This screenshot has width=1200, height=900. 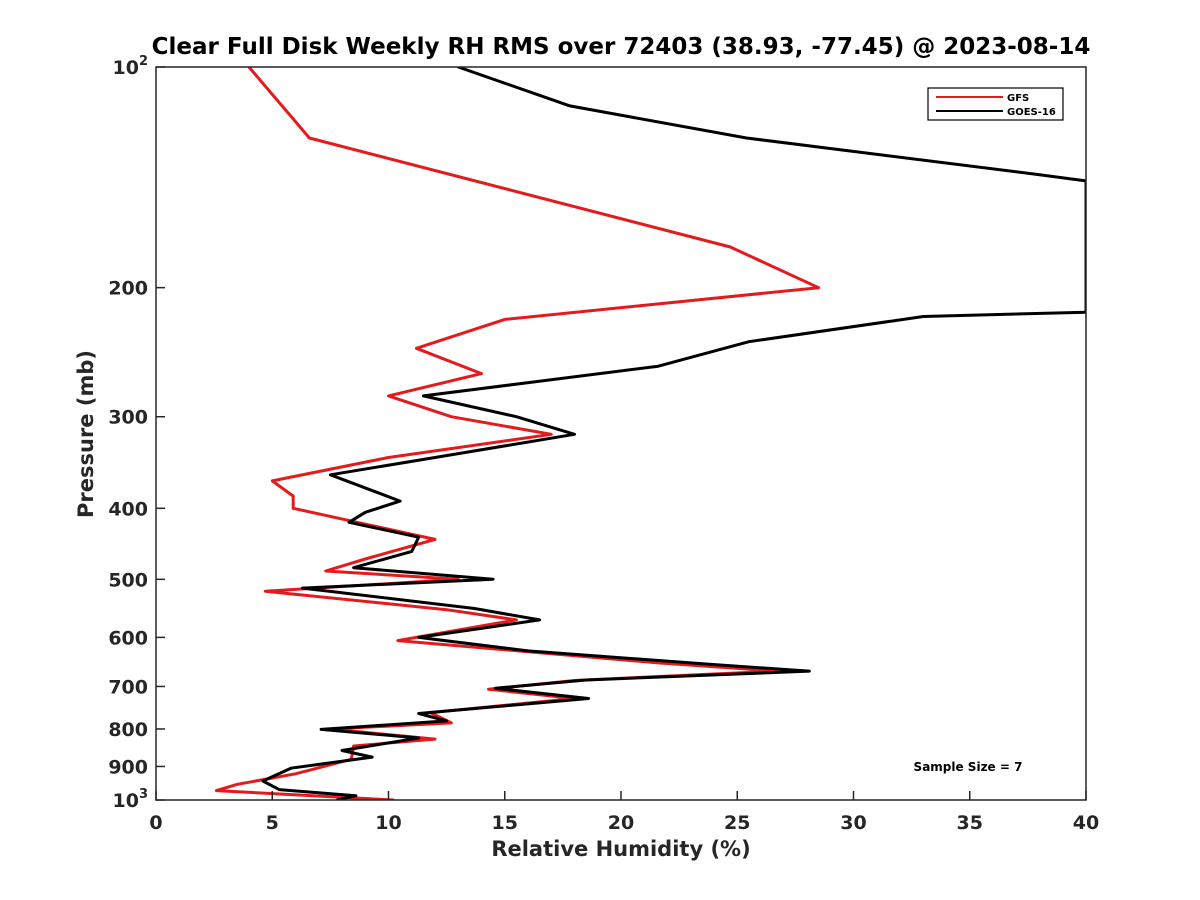 What do you see at coordinates (505, 823) in the screenshot?
I see `x-tick-label: 15` at bounding box center [505, 823].